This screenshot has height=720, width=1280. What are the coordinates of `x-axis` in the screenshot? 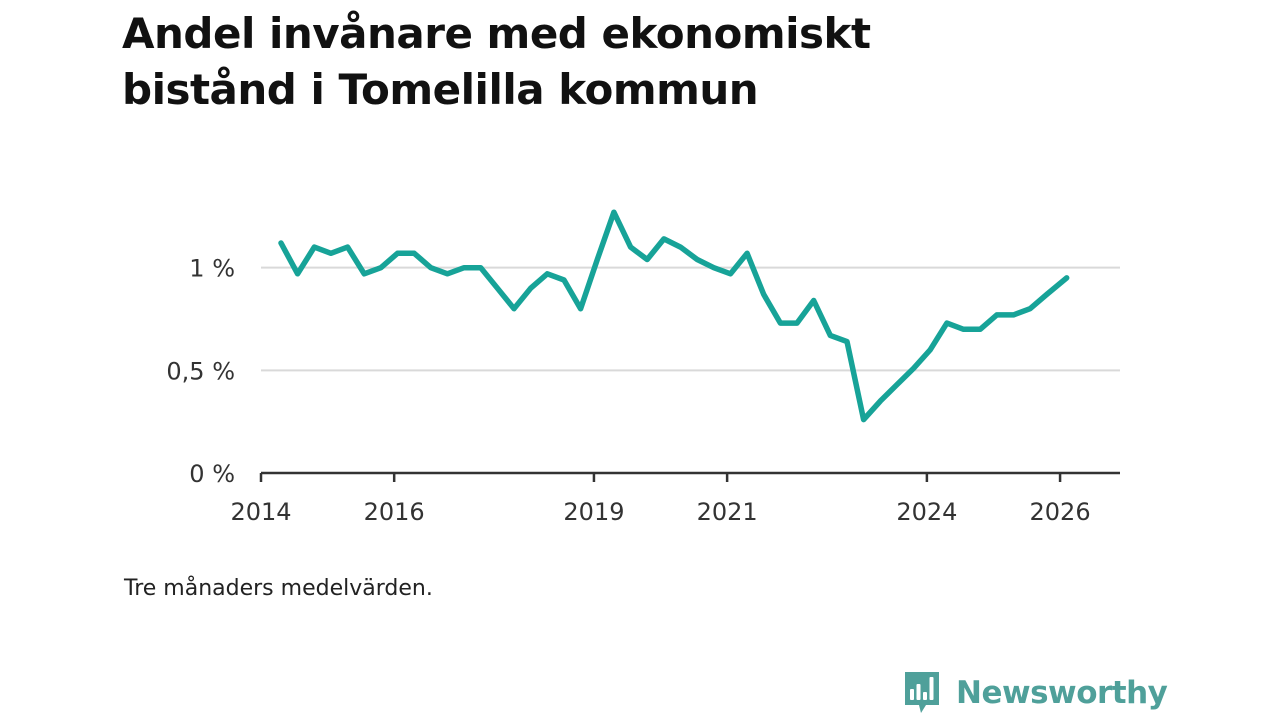 It's located at (689, 476).